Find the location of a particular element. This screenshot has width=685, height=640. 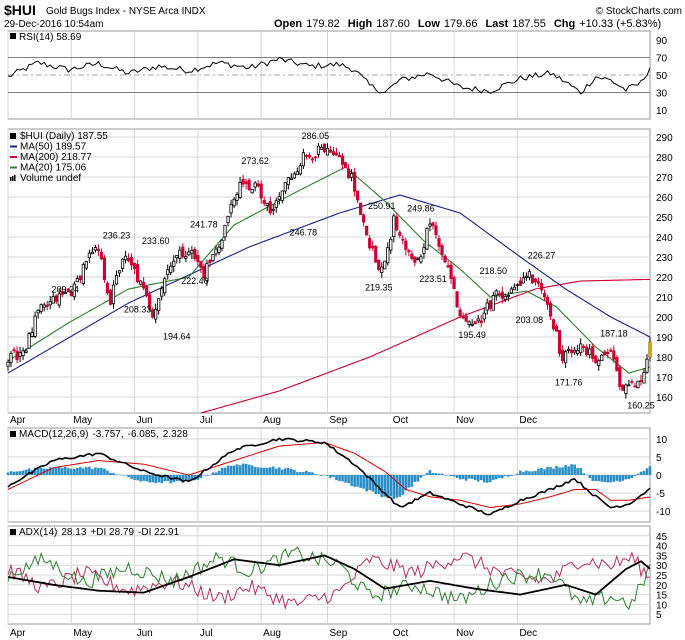

rsi-axis-tick: 70 is located at coordinates (662, 58).